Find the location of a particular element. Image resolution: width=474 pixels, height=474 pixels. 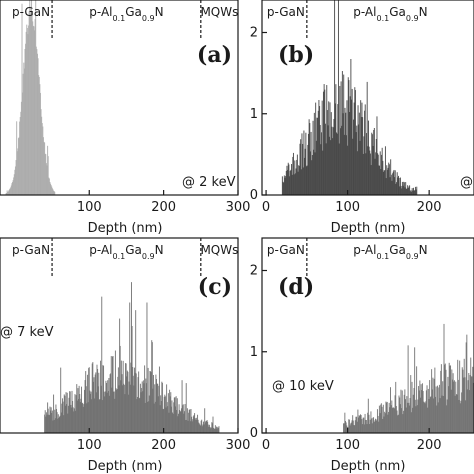

energy-annotation: @ 7 keV is located at coordinates (27, 332).